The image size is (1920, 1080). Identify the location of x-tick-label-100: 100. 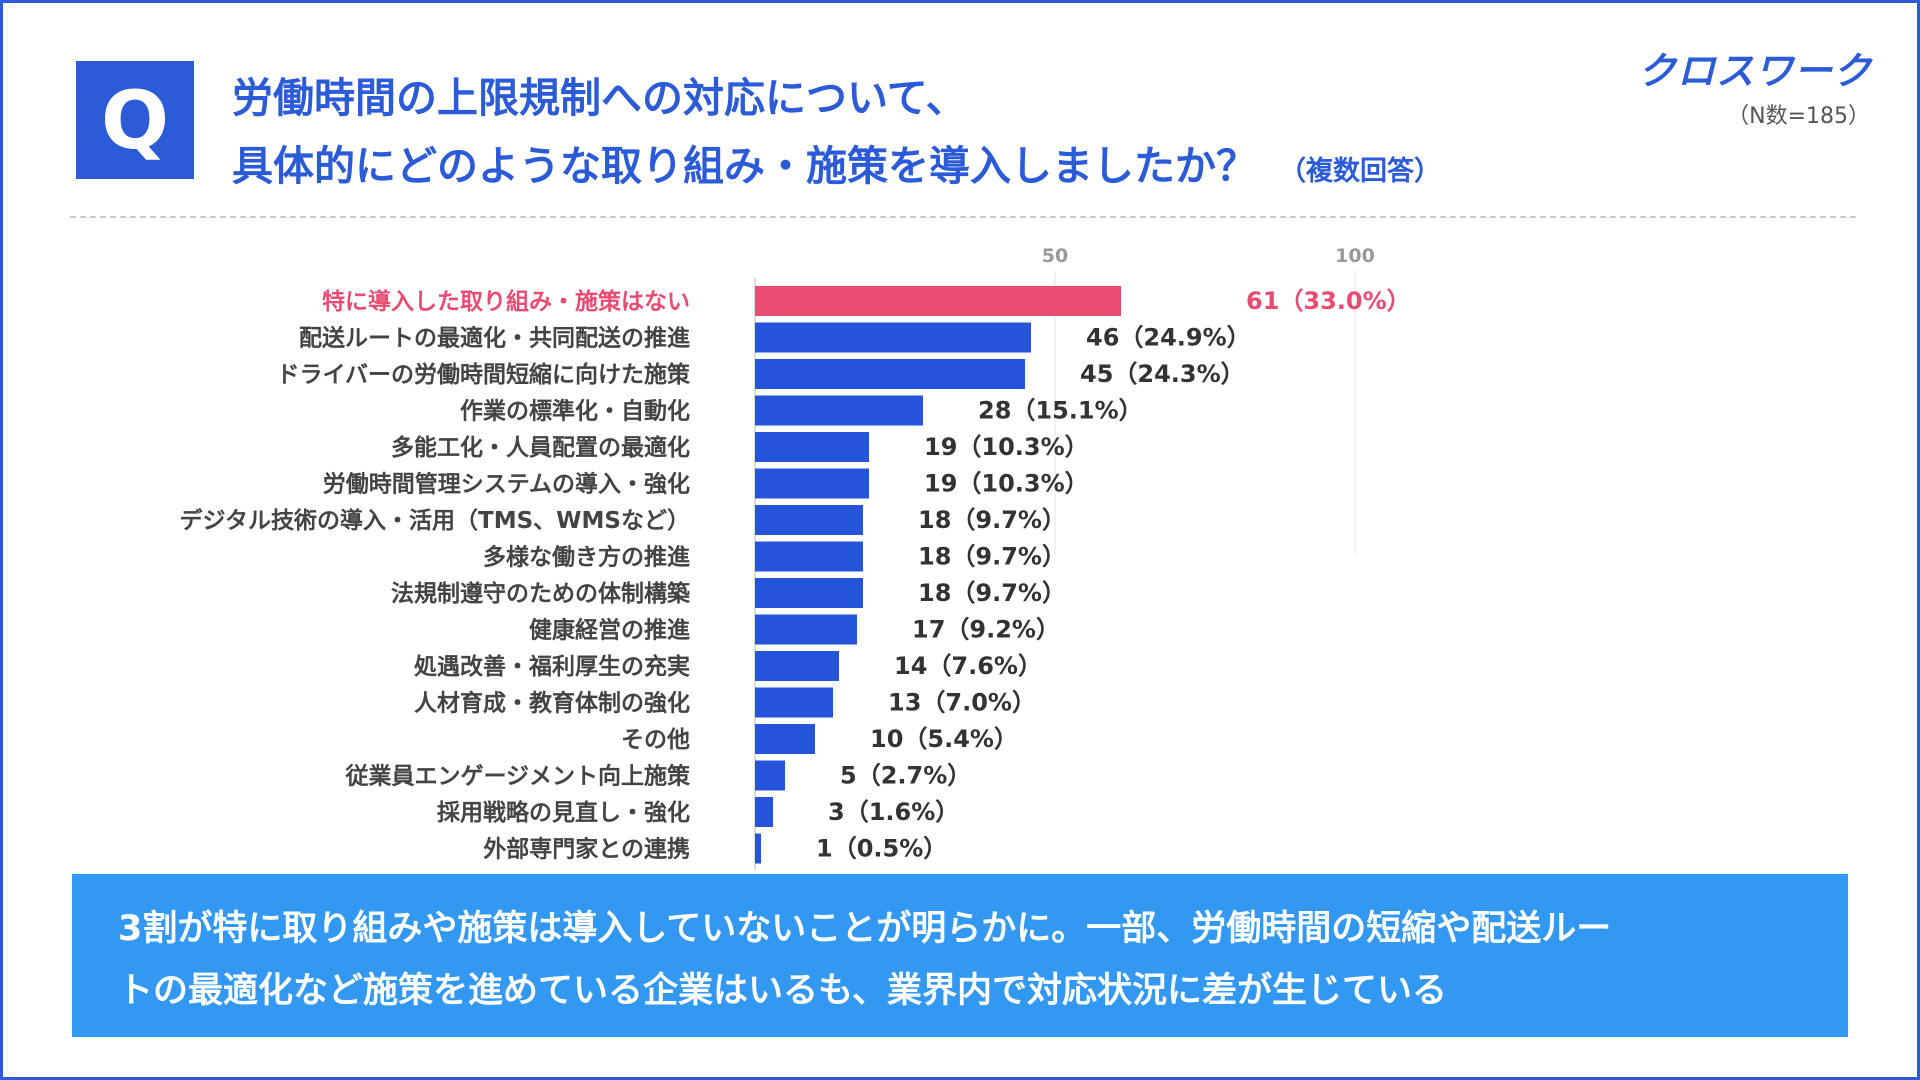
(1355, 256).